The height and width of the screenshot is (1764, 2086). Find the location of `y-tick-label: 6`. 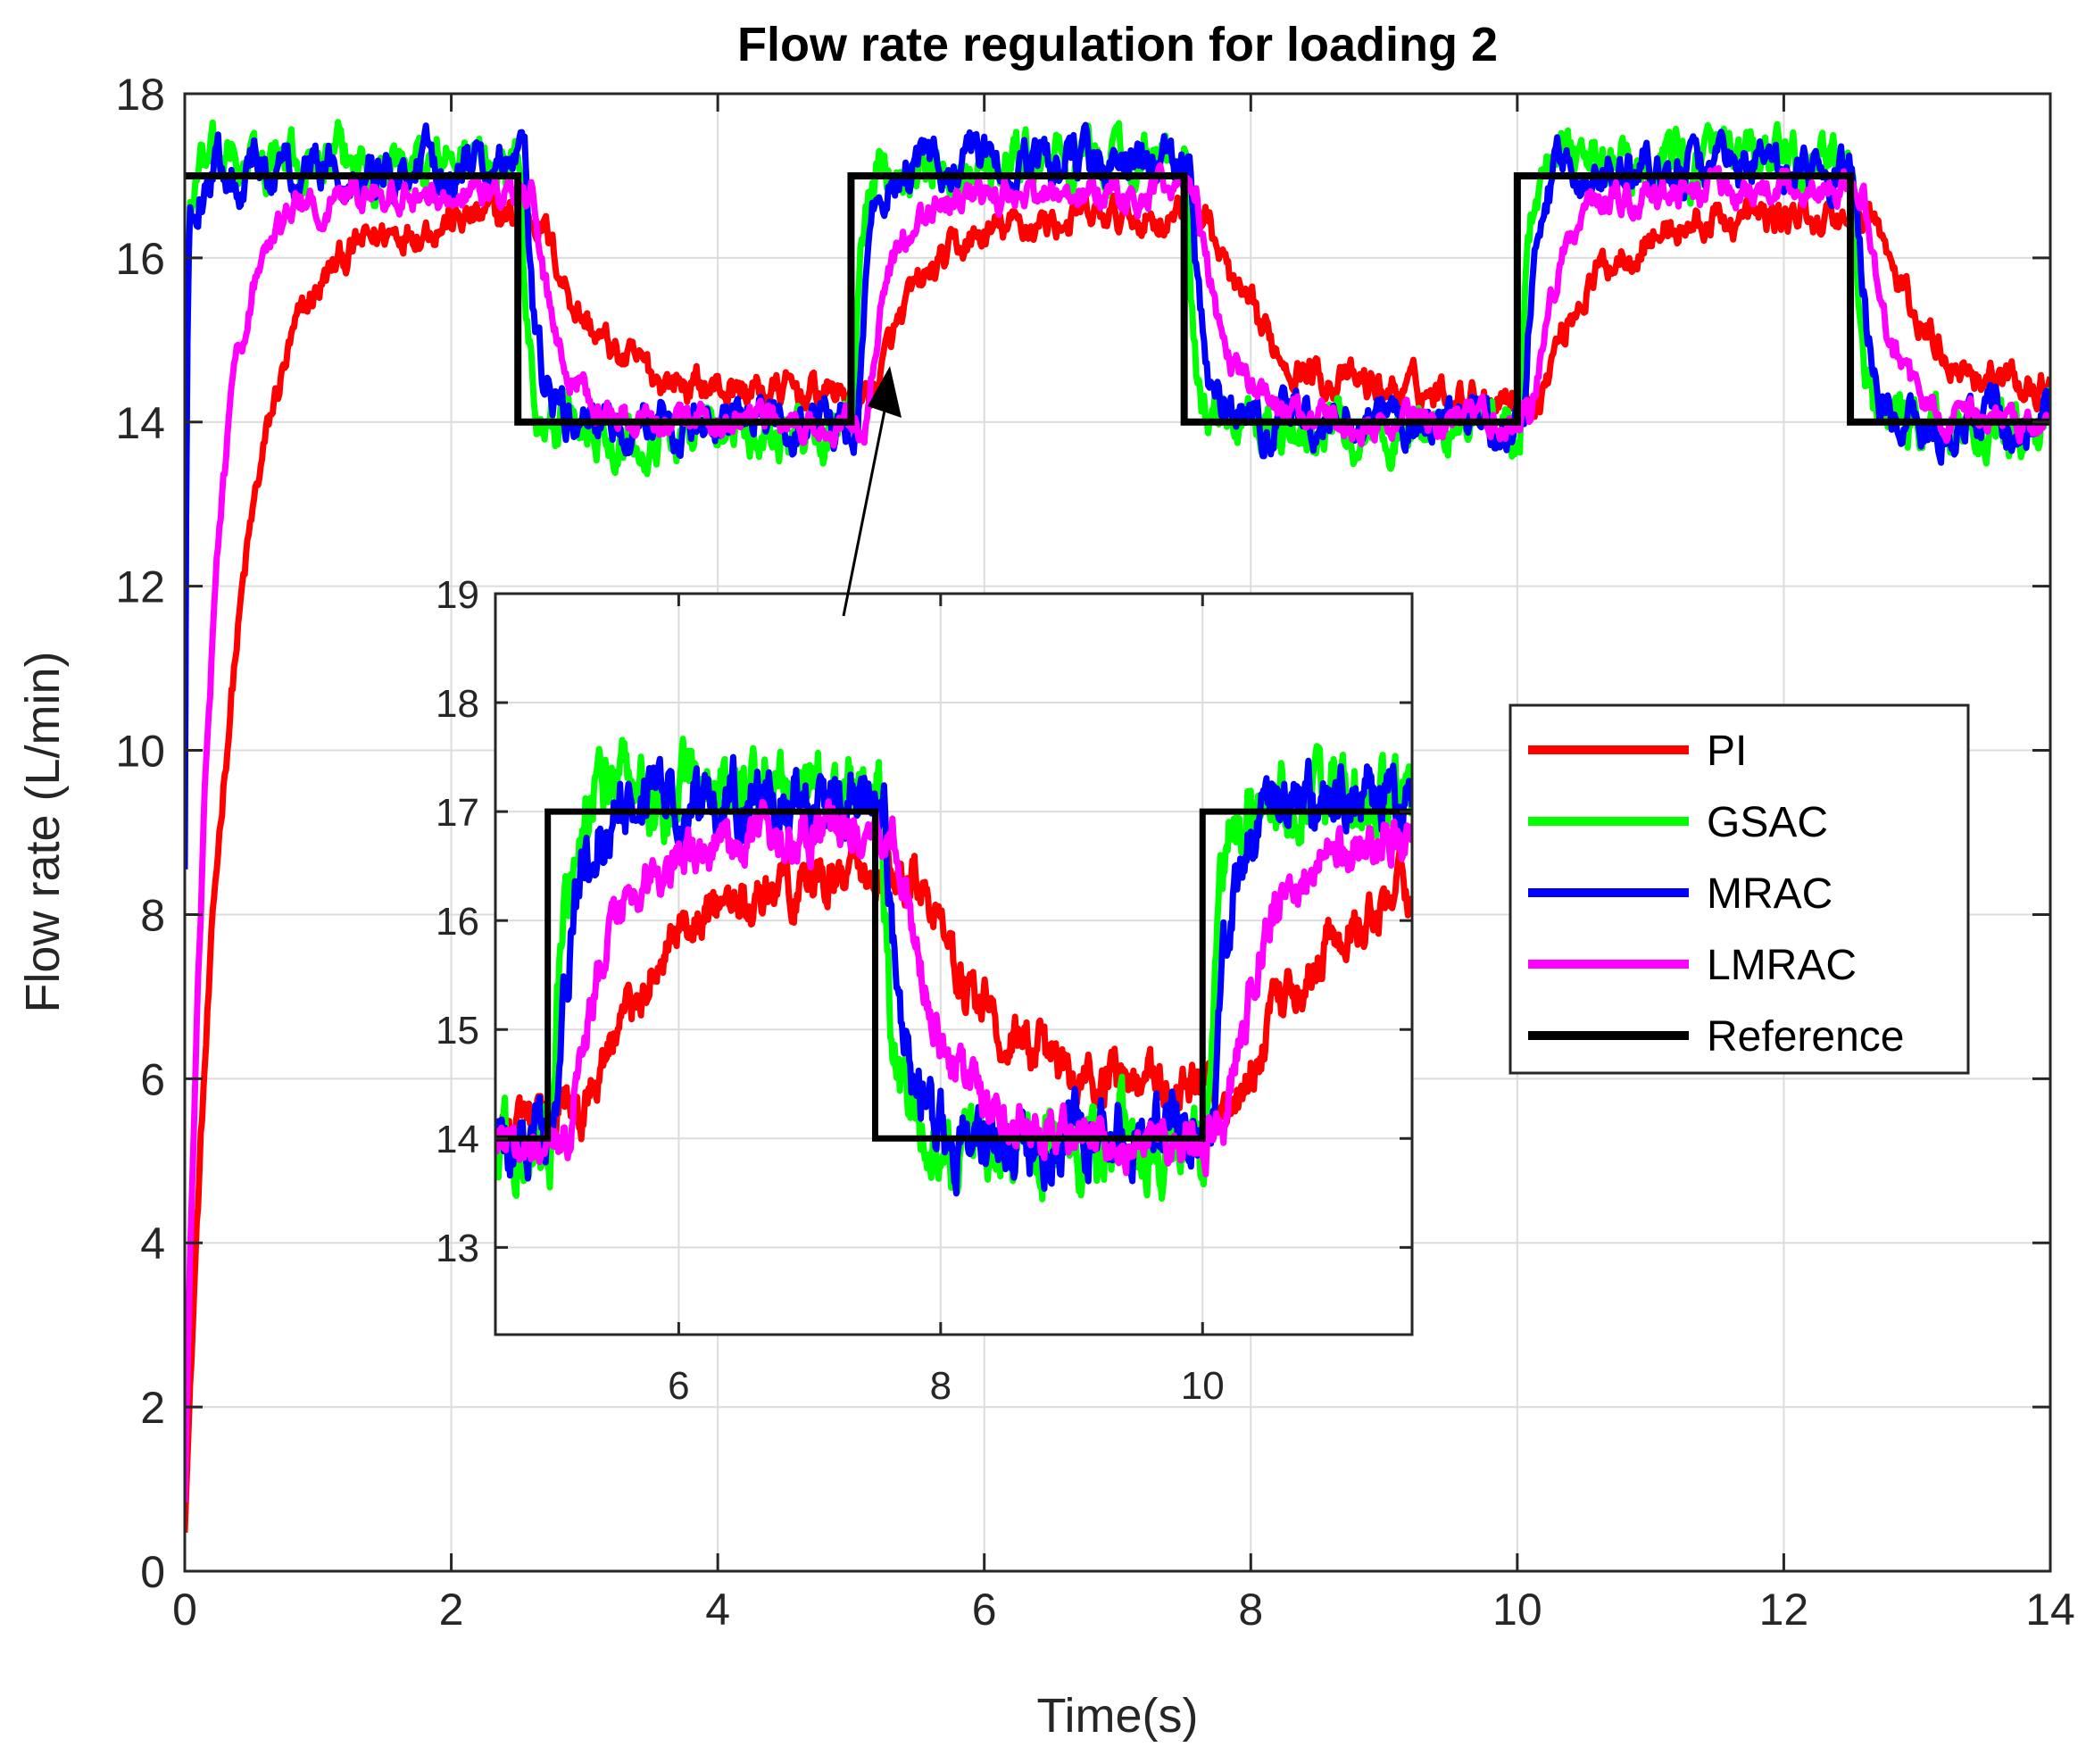

y-tick-label: 6 is located at coordinates (152, 1079).